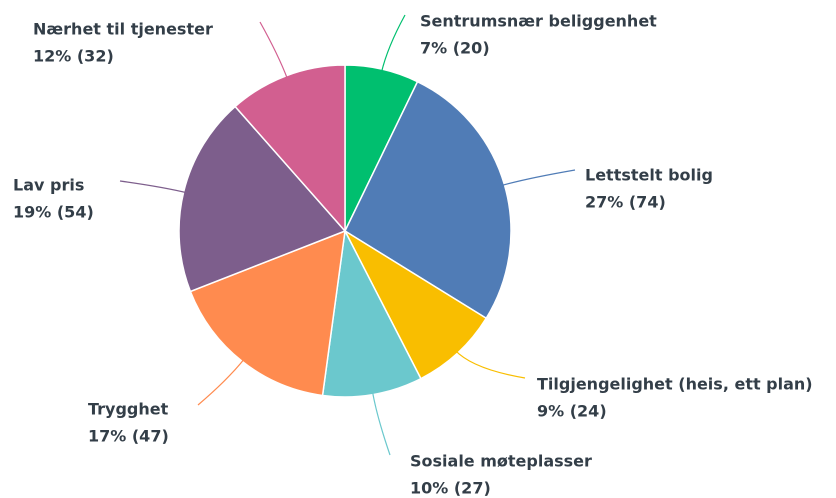 The width and height of the screenshot is (836, 498). I want to click on slice-value: 17% (47), so click(128, 436).